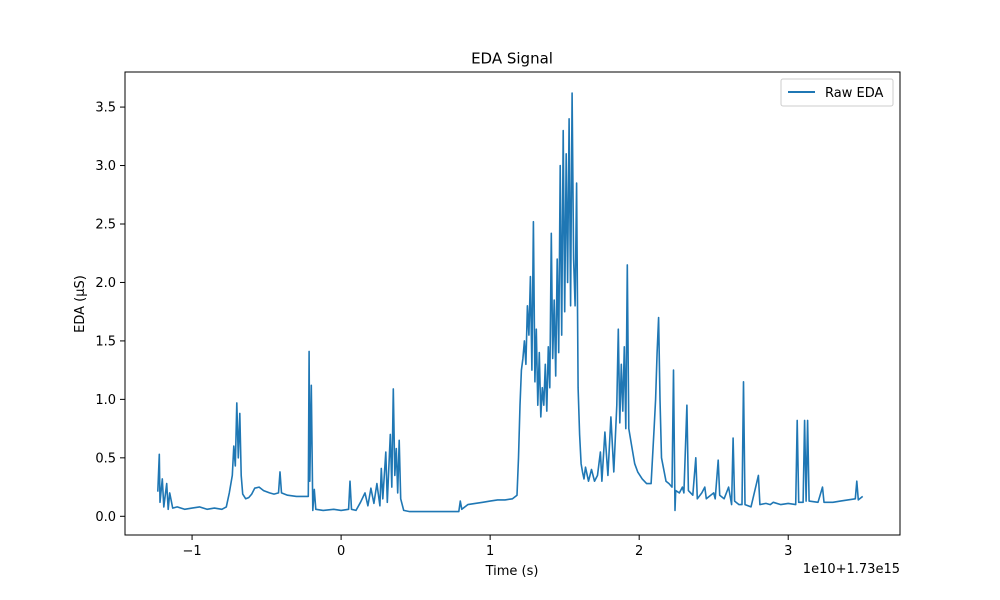 This screenshot has height=600, width=1000. I want to click on y-tick-label: 1.0, so click(105, 400).